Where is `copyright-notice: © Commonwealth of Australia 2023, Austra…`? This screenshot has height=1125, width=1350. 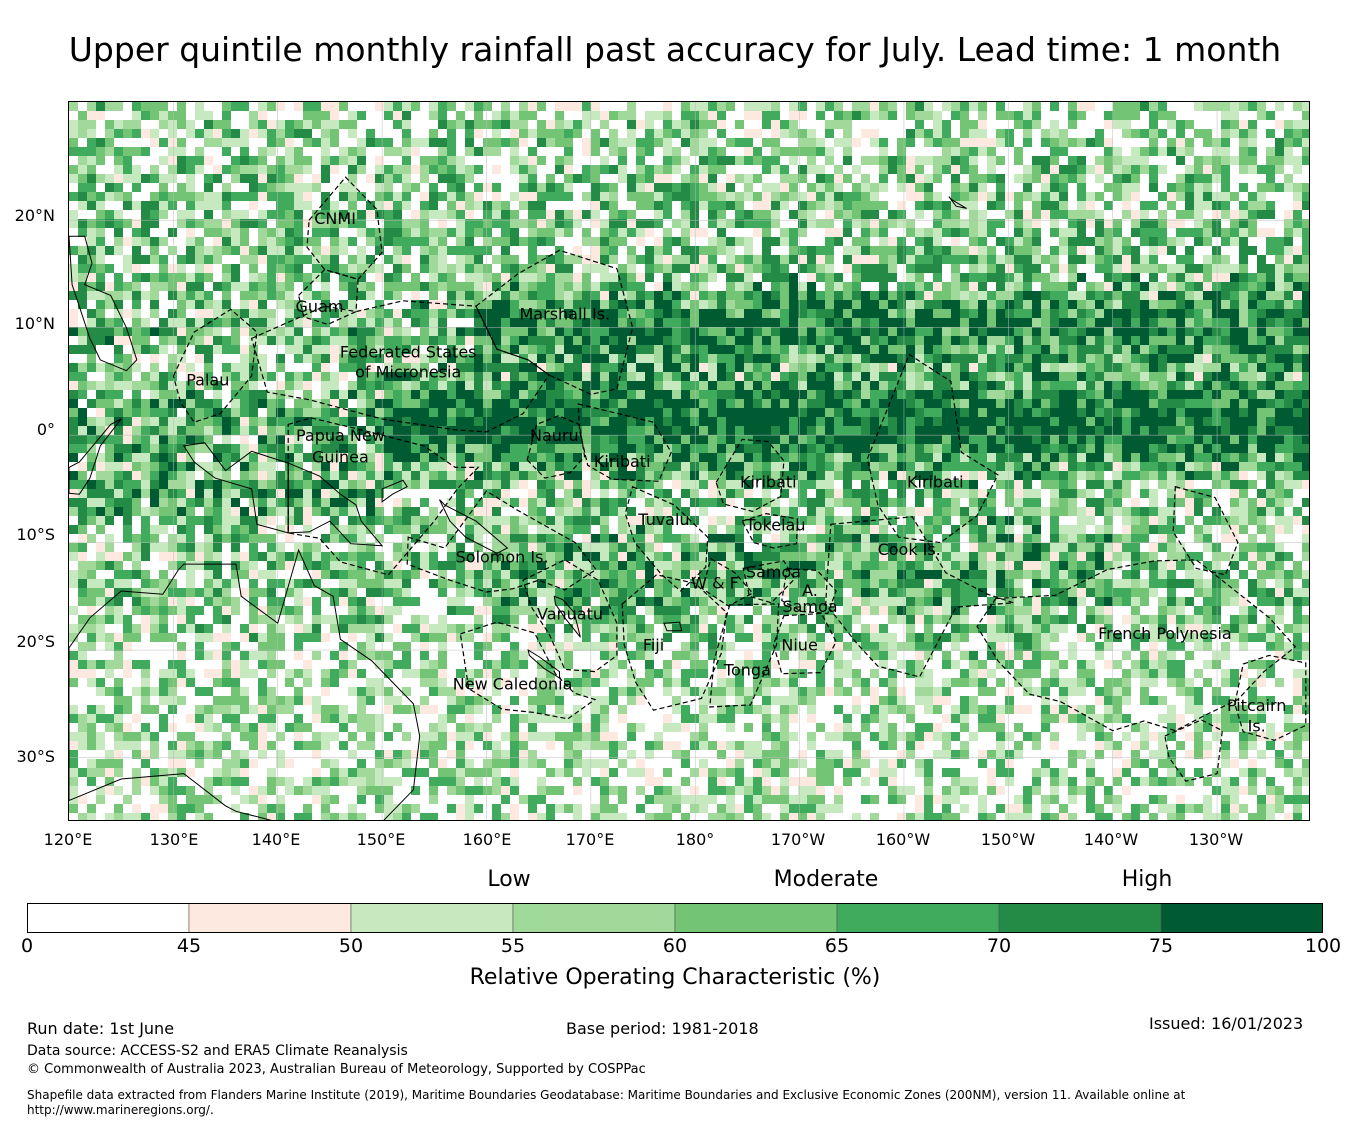
copyright-notice: © Commonwealth of Australia 2023, Austra… is located at coordinates (336, 1069).